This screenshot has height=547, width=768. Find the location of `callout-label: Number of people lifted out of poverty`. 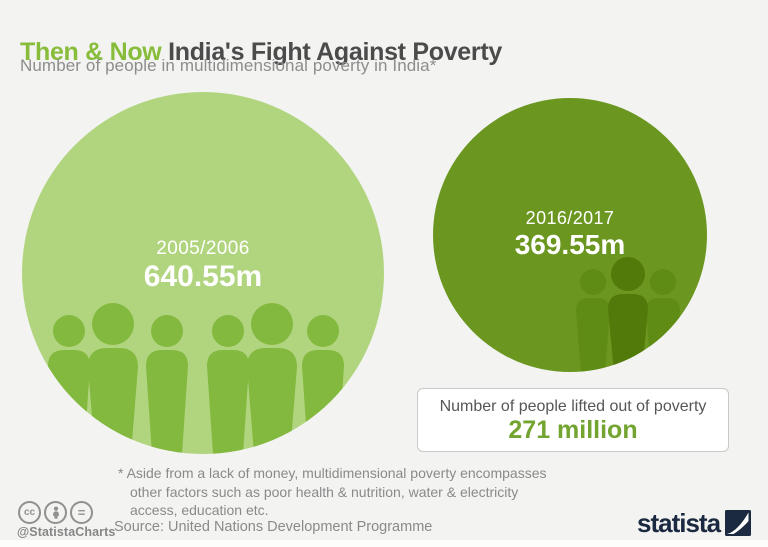

callout-label: Number of people lifted out of poverty is located at coordinates (573, 406).